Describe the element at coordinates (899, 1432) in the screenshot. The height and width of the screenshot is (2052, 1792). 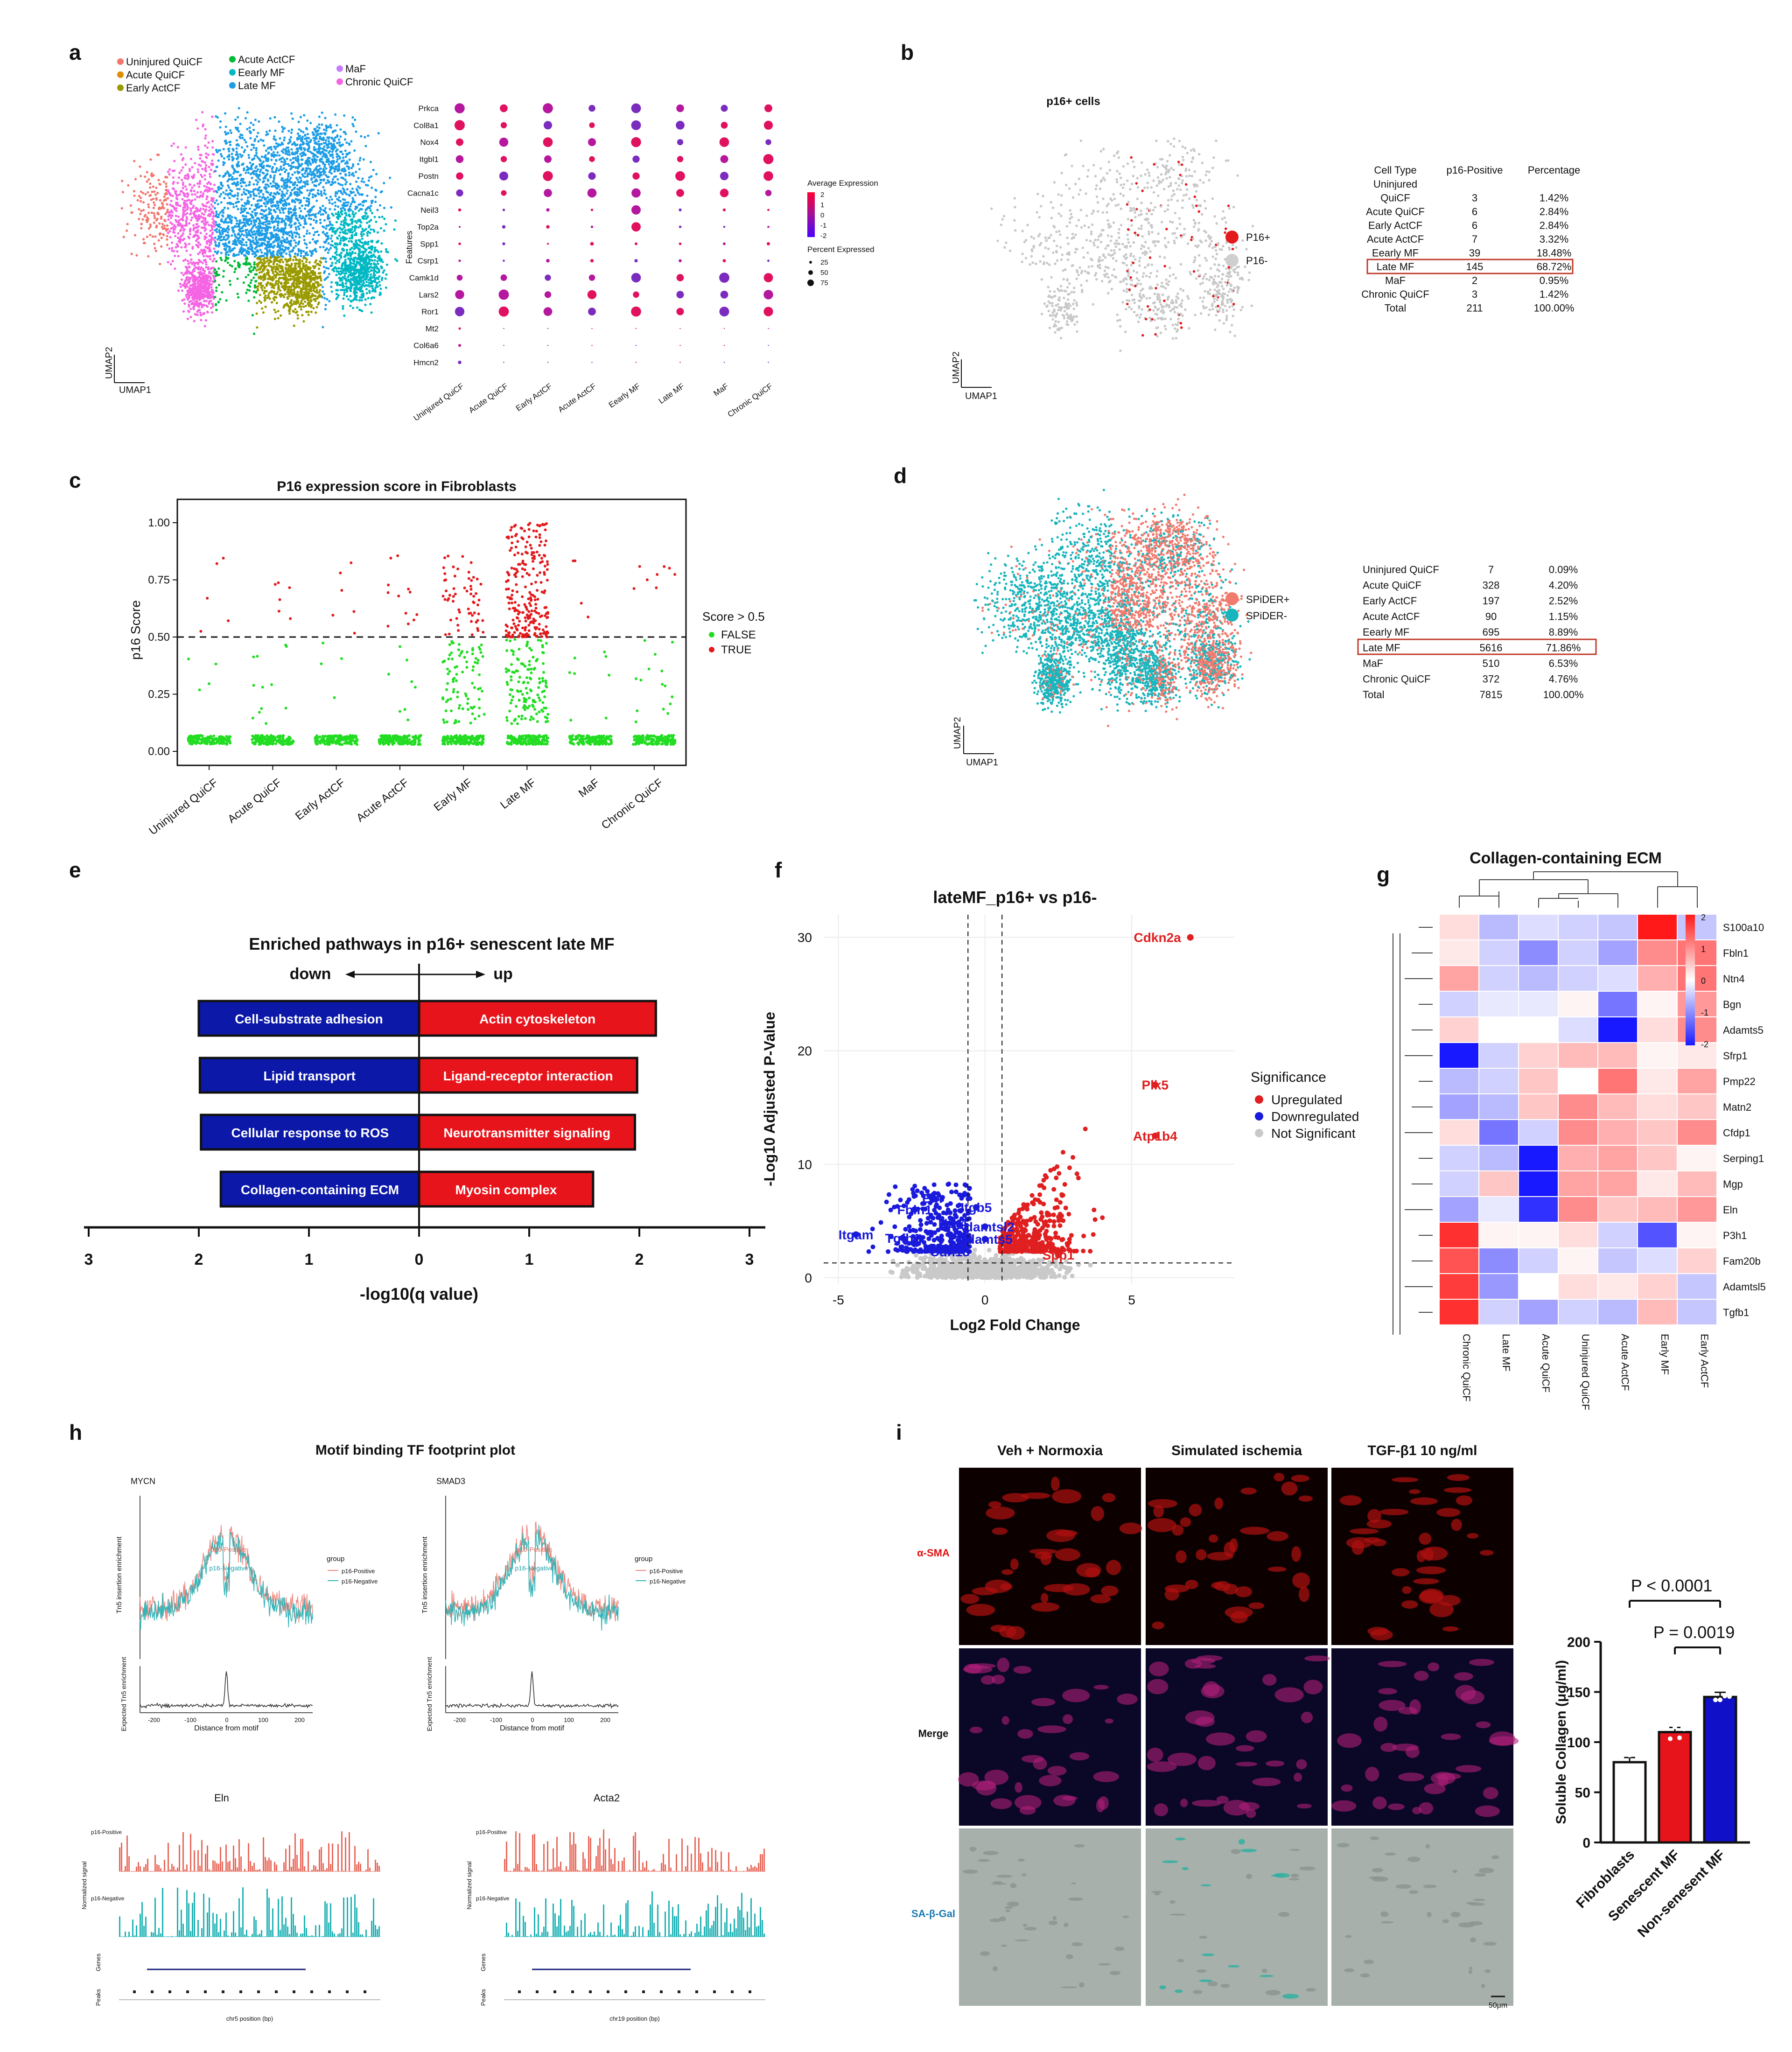
I see `panel-letter-i: i` at that location.